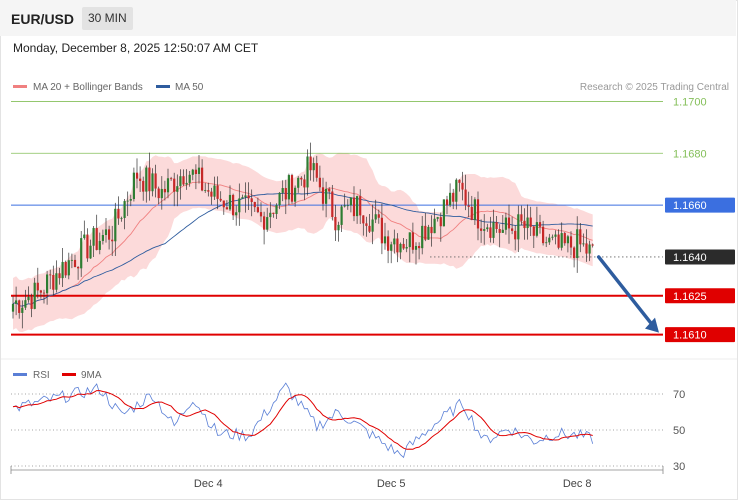 This screenshot has width=738, height=500. I want to click on timeframe-badge: 30 MIN, so click(107, 18).